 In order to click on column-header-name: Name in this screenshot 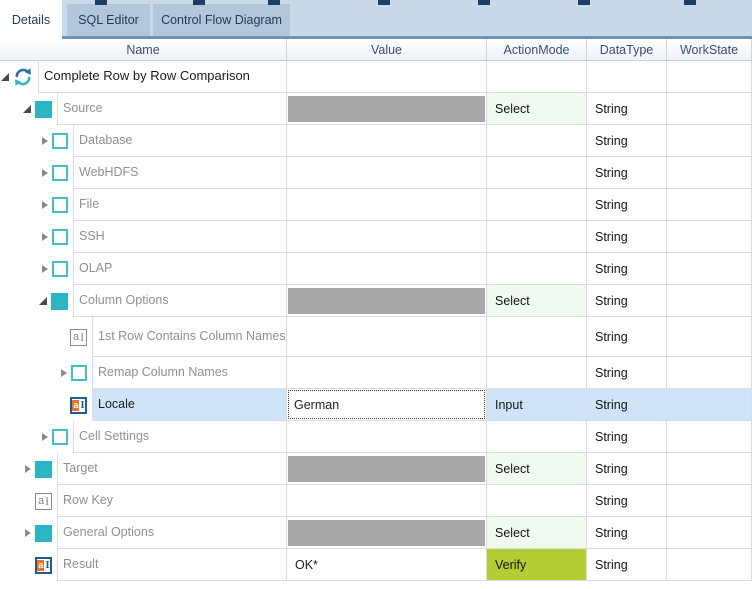, I will do `click(143, 49)`.